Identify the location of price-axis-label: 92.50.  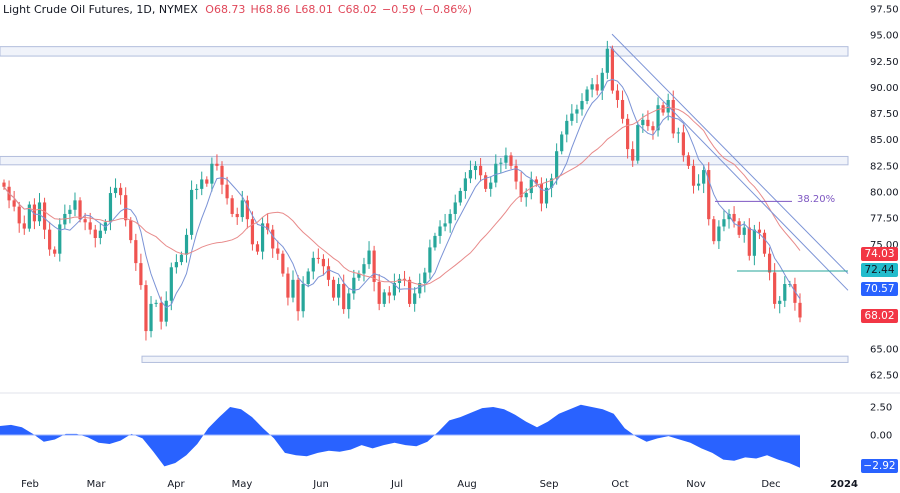
(884, 62).